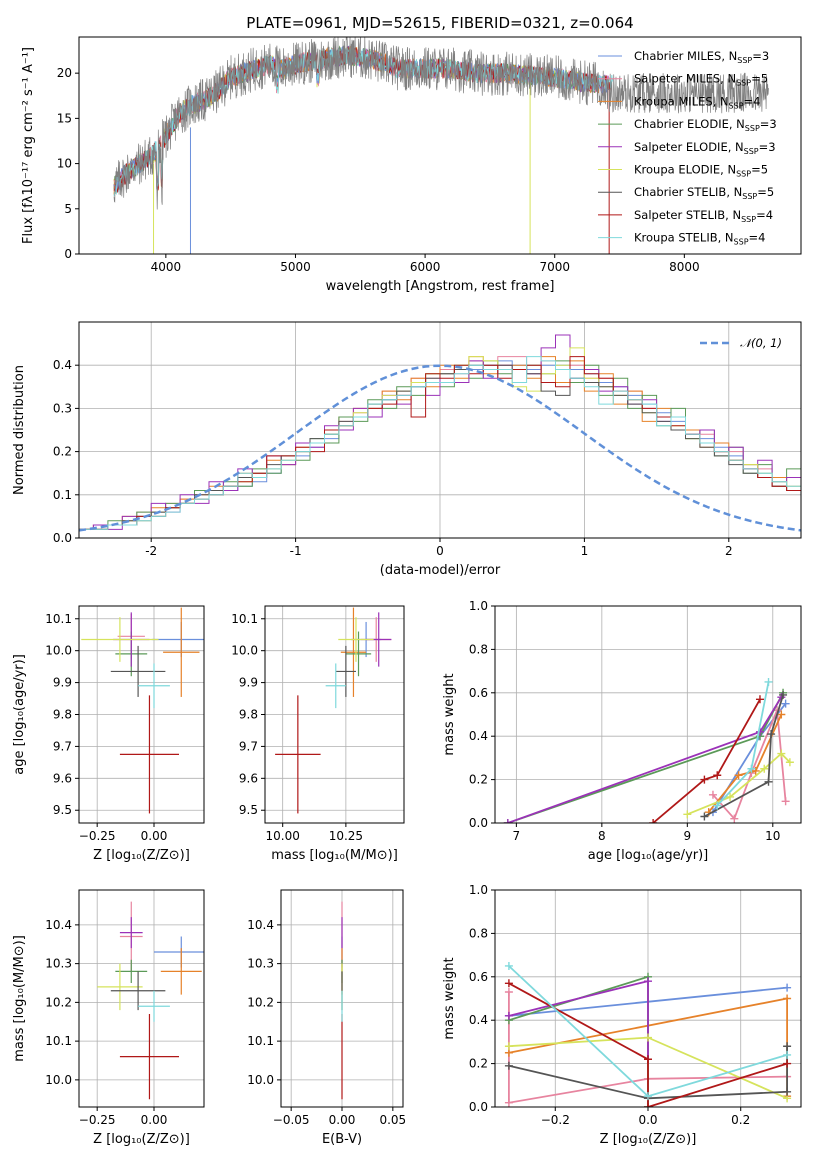 The image size is (819, 1170). What do you see at coordinates (701, 171) in the screenshot?
I see `legend-label: Kroupa ELODIE, NSSP=5` at bounding box center [701, 171].